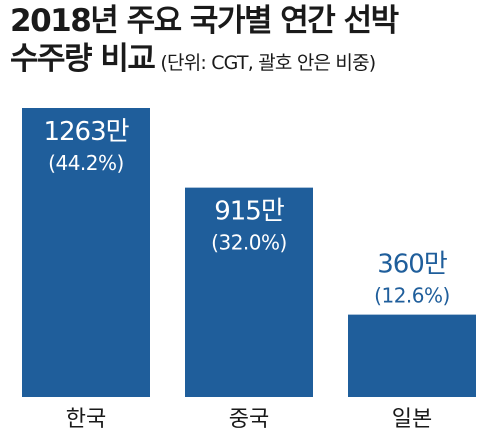 The height and width of the screenshot is (438, 496). I want to click on share-label-1: (44.2%), so click(86, 163).